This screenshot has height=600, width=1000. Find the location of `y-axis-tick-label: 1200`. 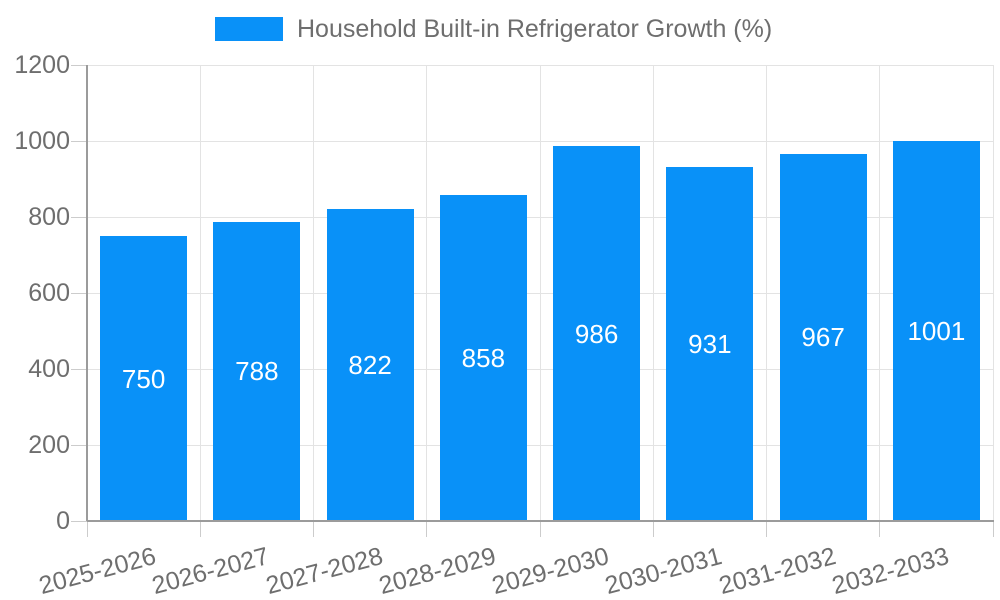

y-axis-tick-label: 1200 is located at coordinates (42, 65).